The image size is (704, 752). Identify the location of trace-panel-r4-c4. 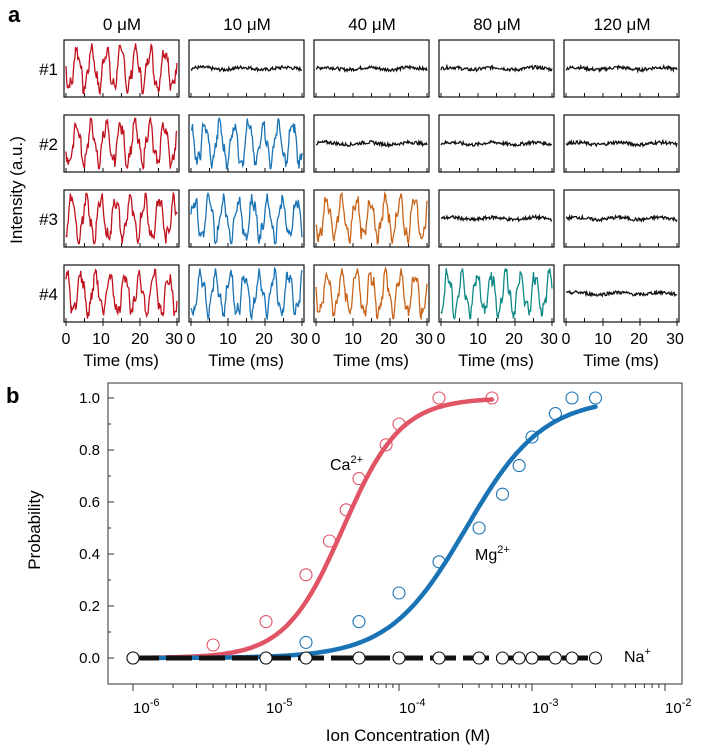
(496, 293).